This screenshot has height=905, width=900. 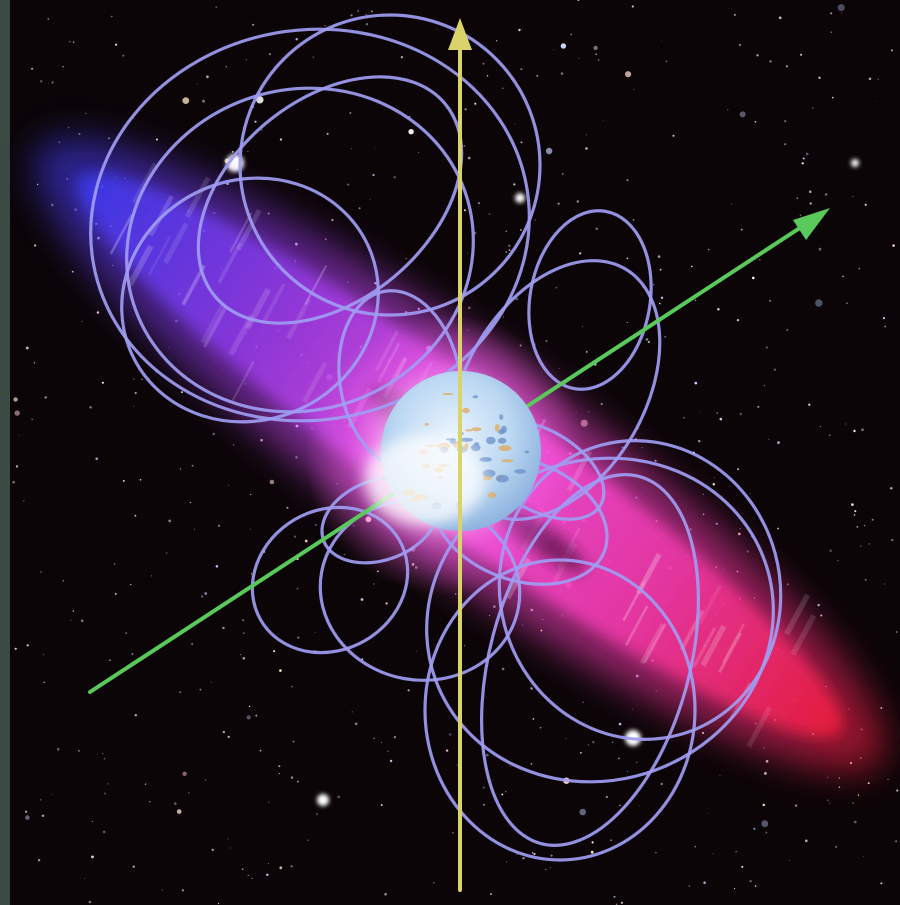 I want to click on arrow-up-icon, so click(x=460, y=34).